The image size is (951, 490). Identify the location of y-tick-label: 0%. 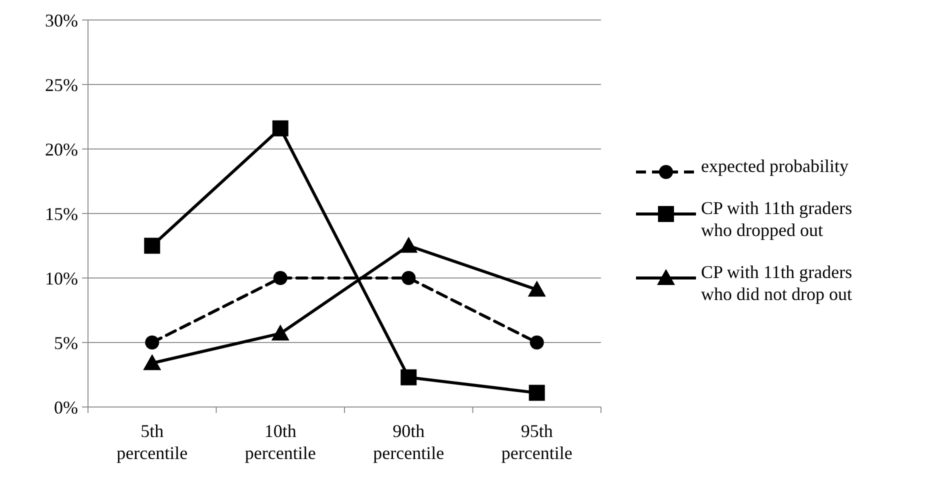
(66, 407).